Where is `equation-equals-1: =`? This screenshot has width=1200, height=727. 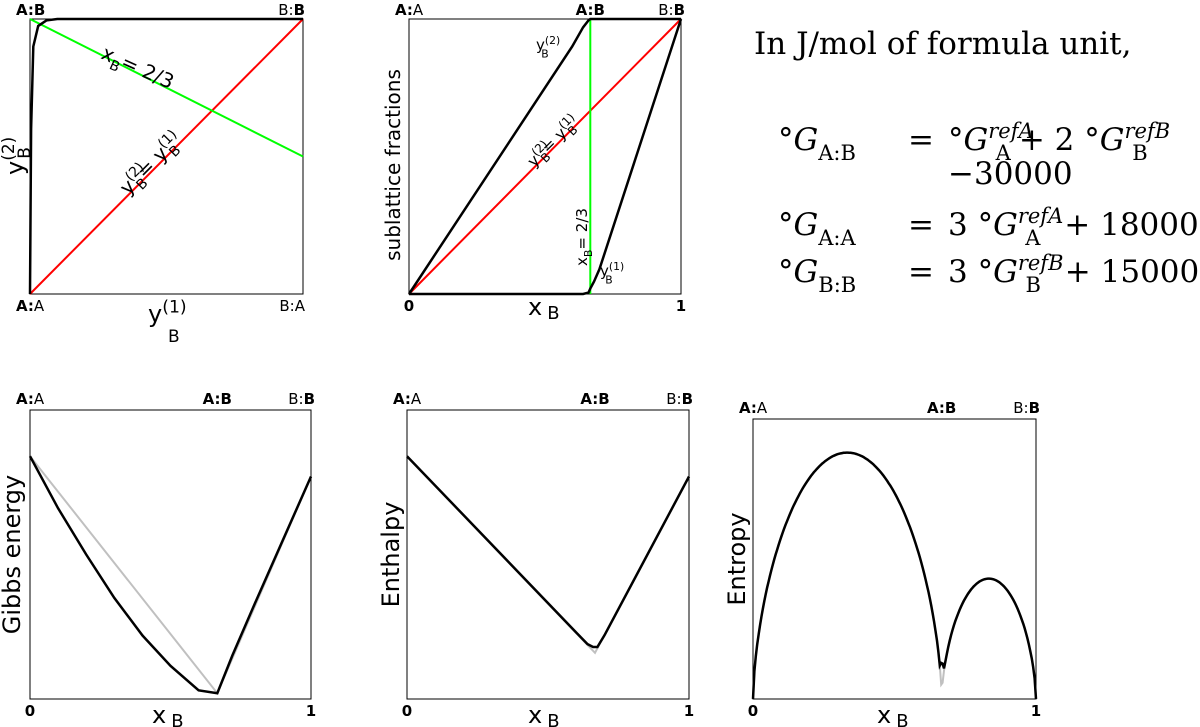
equation-equals-1: = is located at coordinates (921, 225).